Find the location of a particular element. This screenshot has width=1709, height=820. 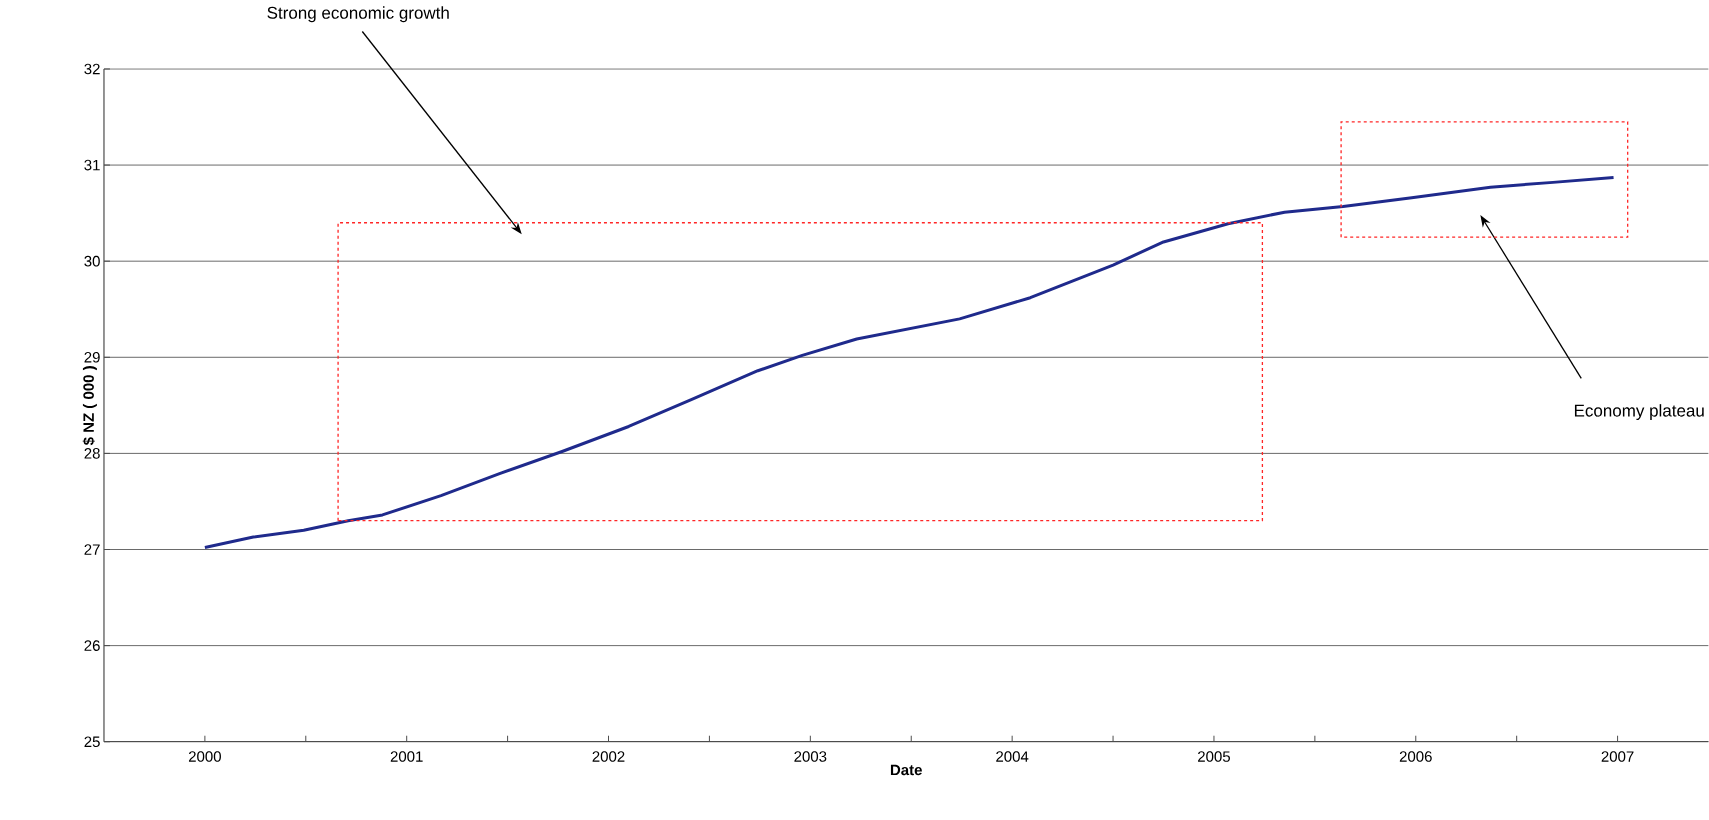

x-tick-label: 2002 is located at coordinates (608, 757).